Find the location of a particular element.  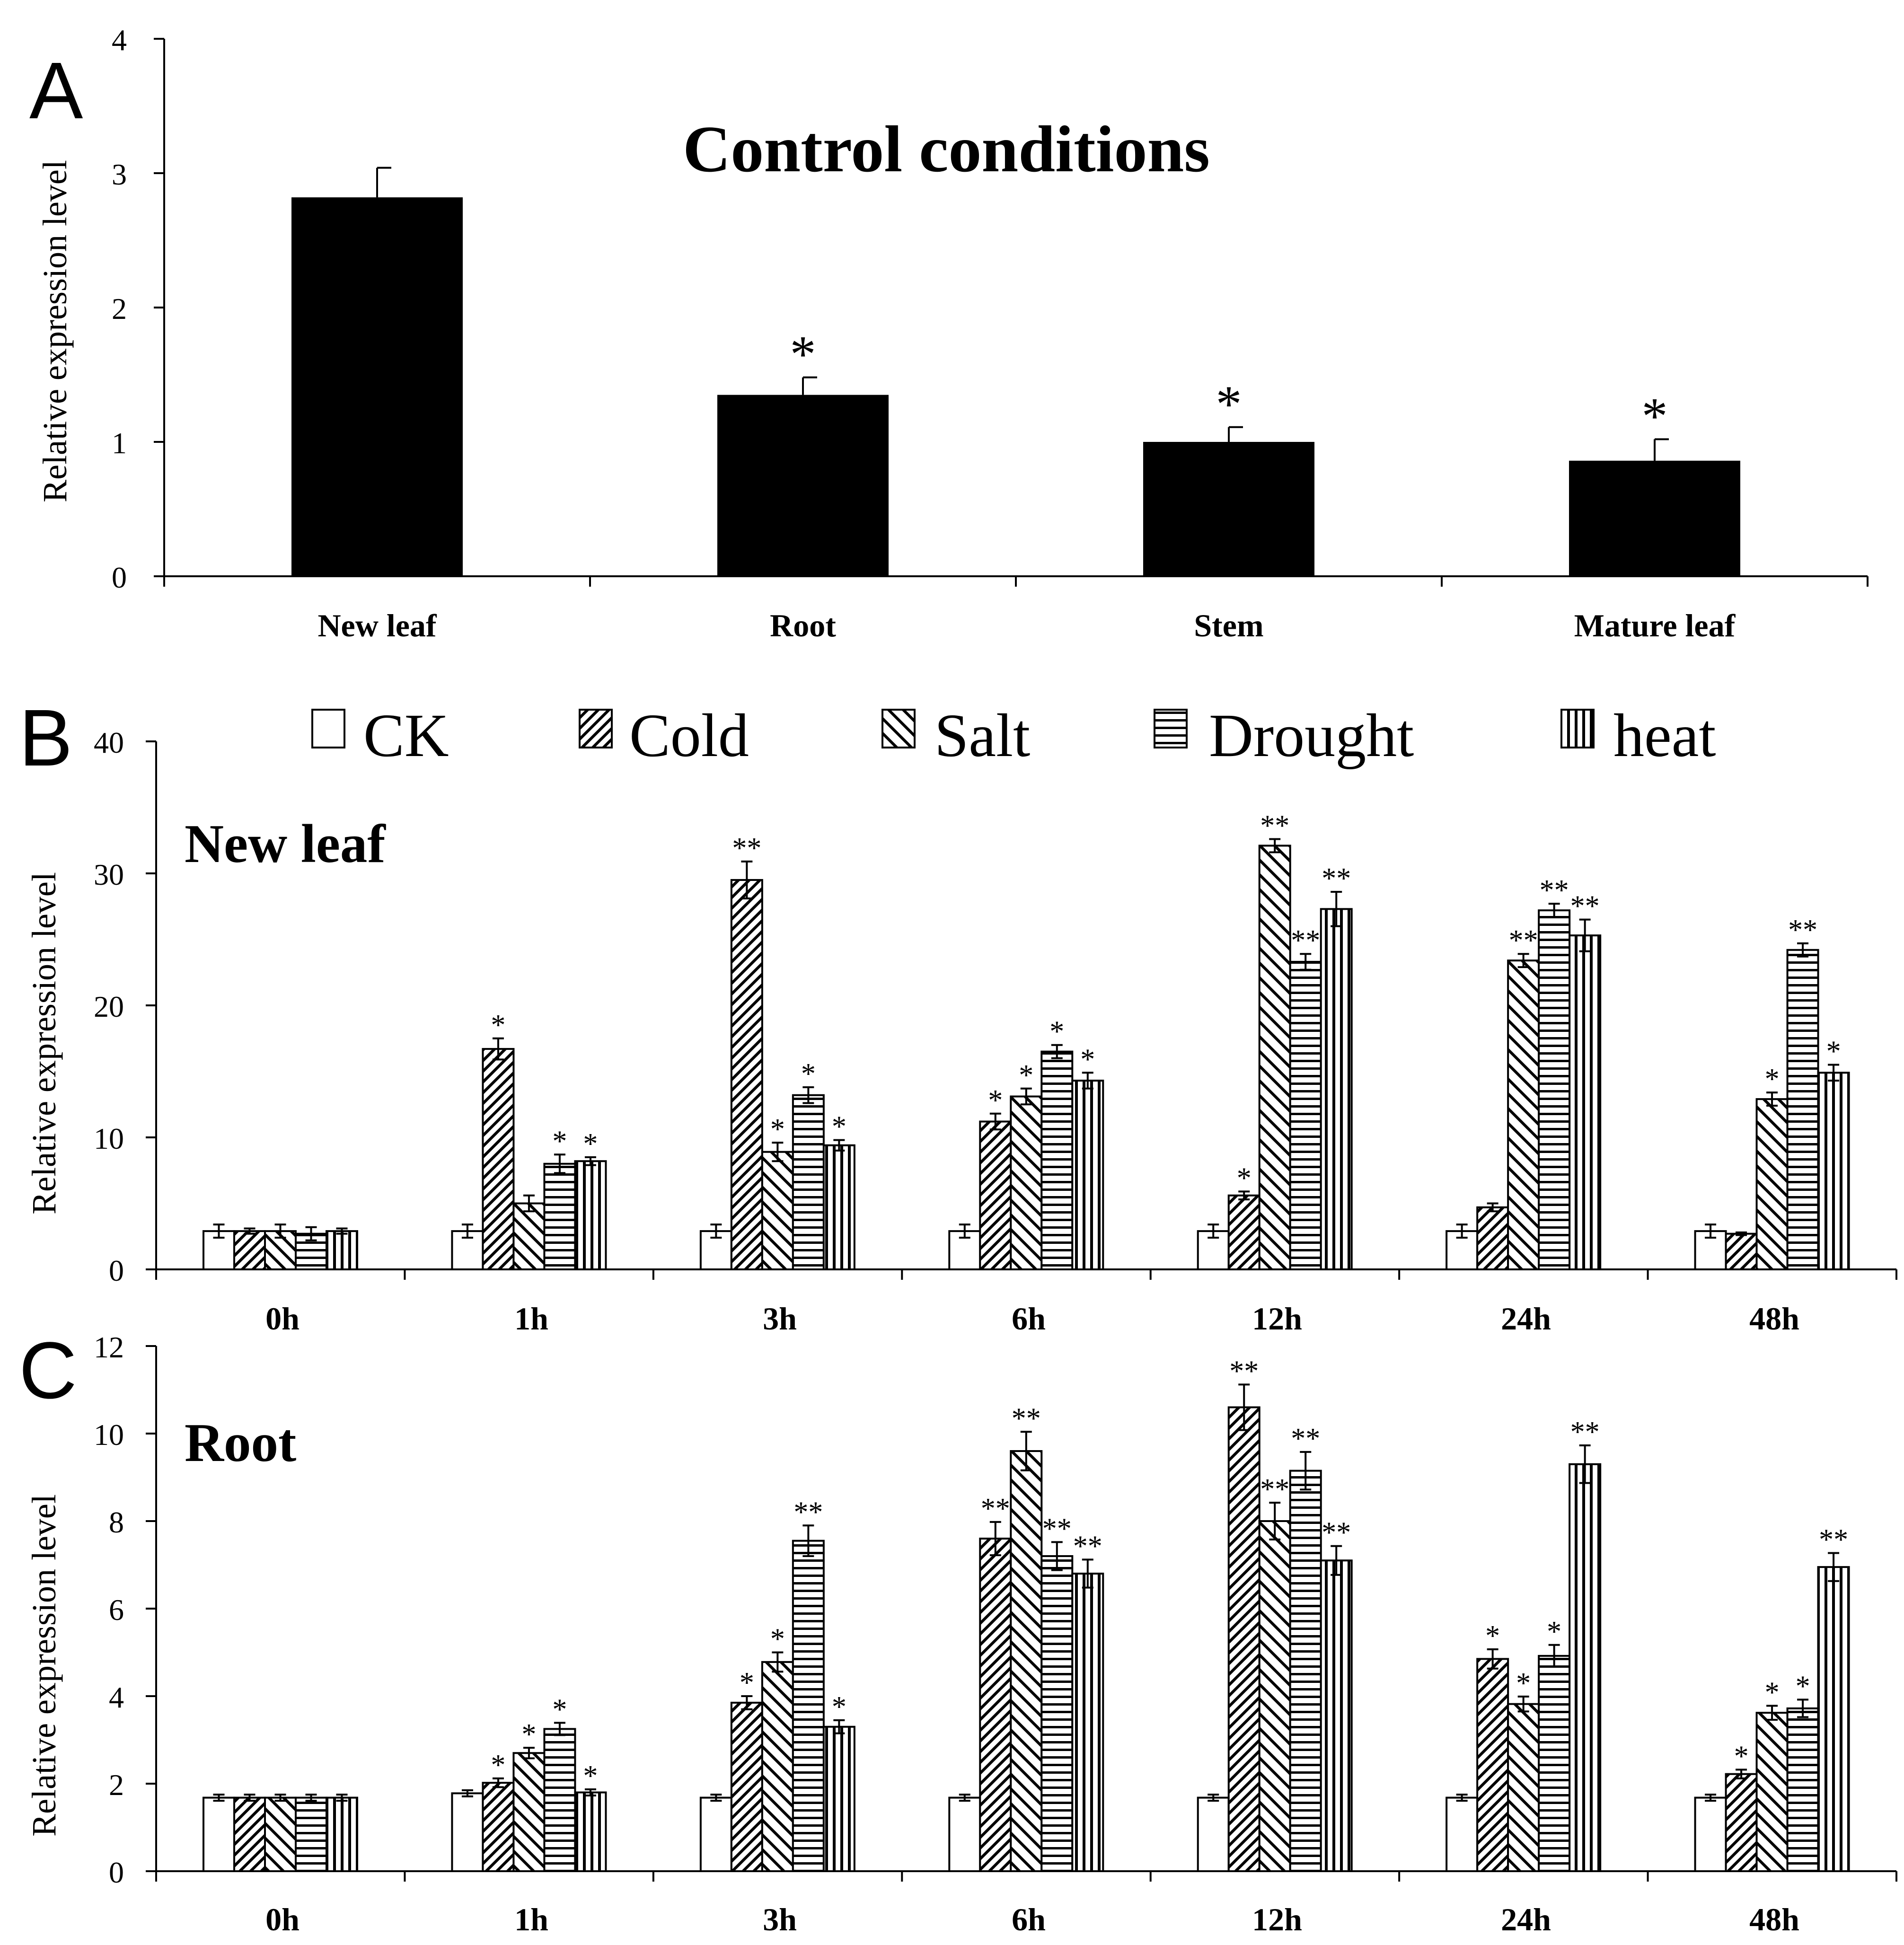

panel-c-x-tick-label: 12h is located at coordinates (1277, 1919).